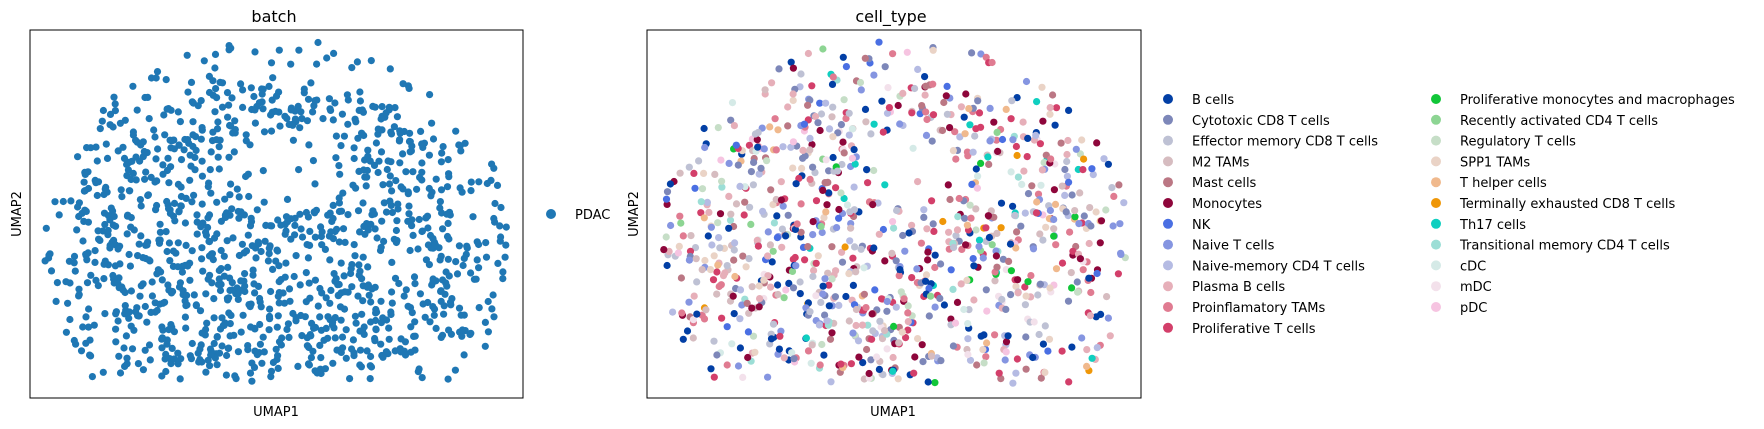 This screenshot has width=1764, height=429. I want to click on scatter-point-t-helper-cells, so click(967, 225).